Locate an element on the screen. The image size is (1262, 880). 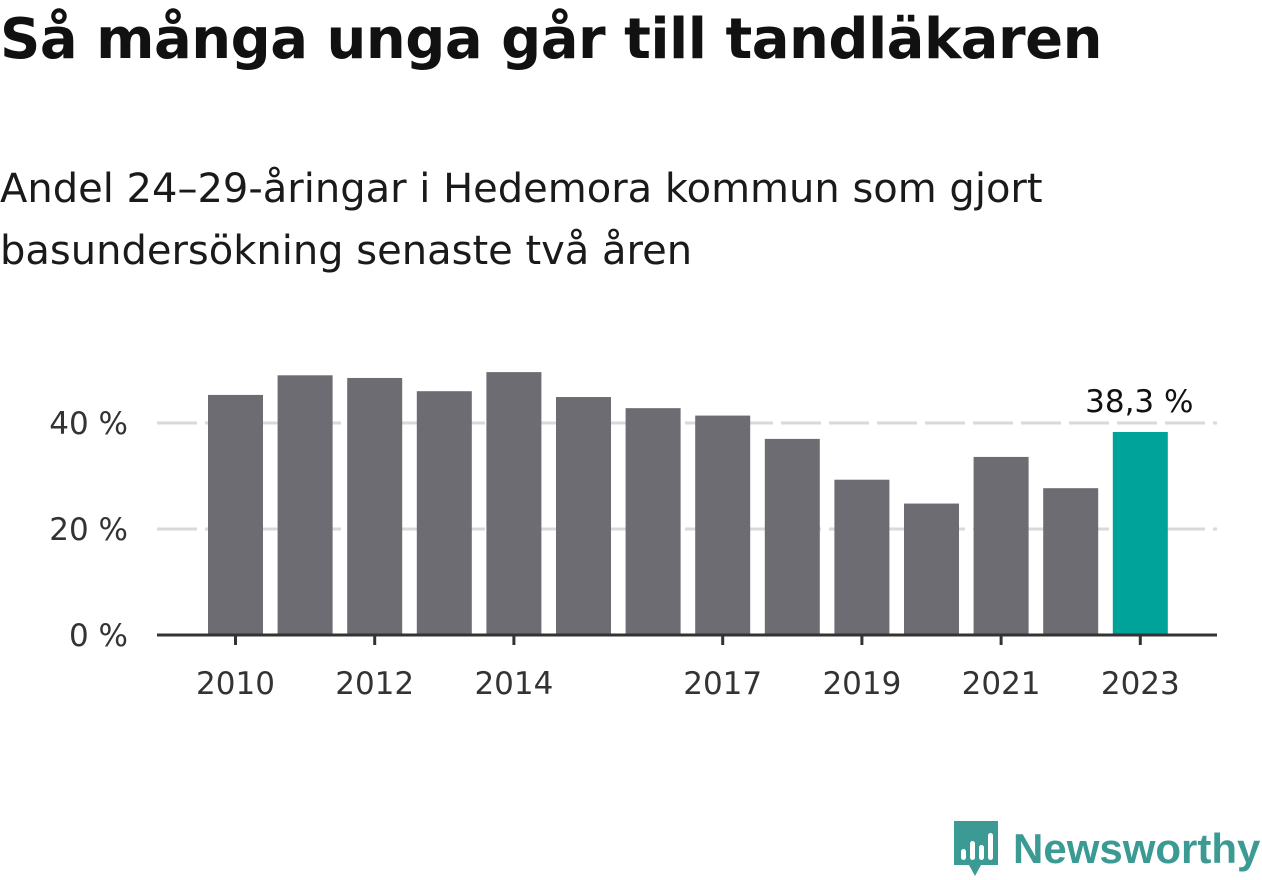
chart-title: Så många unga går till tandläkaren is located at coordinates (551, 39).